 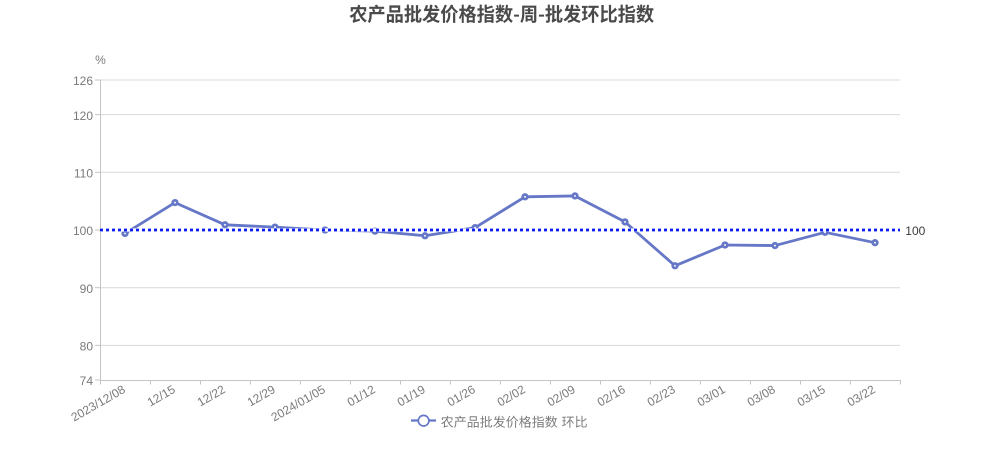 What do you see at coordinates (83, 174) in the screenshot?
I see `svg-text: 110` at bounding box center [83, 174].